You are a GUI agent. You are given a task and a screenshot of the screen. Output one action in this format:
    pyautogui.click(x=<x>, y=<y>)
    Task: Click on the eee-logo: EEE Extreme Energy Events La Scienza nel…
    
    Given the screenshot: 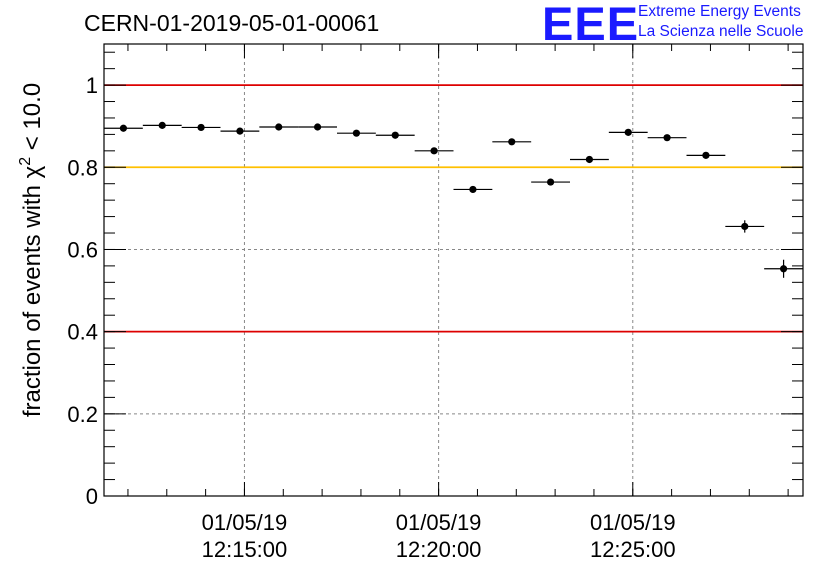 What is the action you would take?
    pyautogui.click(x=688, y=25)
    